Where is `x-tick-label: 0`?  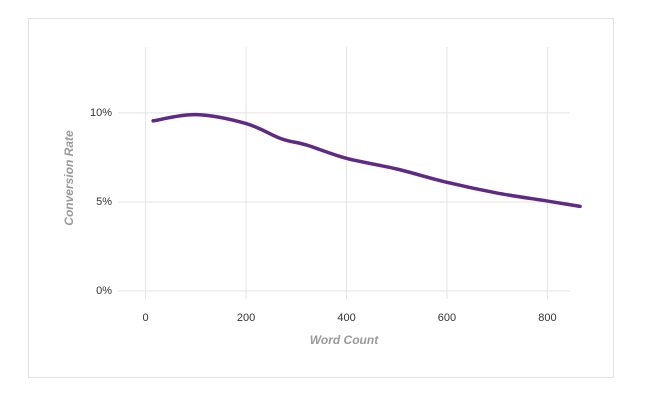
x-tick-label: 0 is located at coordinates (146, 318).